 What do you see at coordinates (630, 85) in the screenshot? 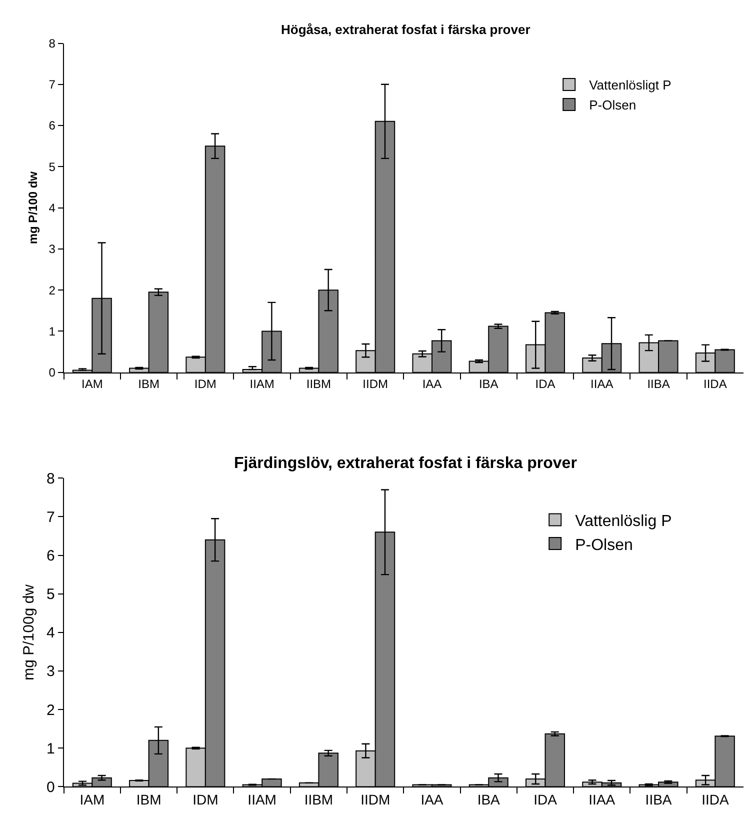
I see `legend-label: Vattenlösligt P` at bounding box center [630, 85].